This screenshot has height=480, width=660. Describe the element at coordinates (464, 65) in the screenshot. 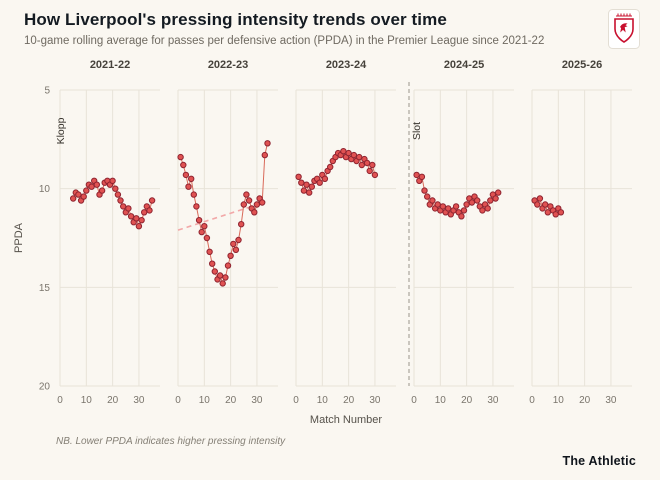

I see `season-label: 2024-25` at that location.